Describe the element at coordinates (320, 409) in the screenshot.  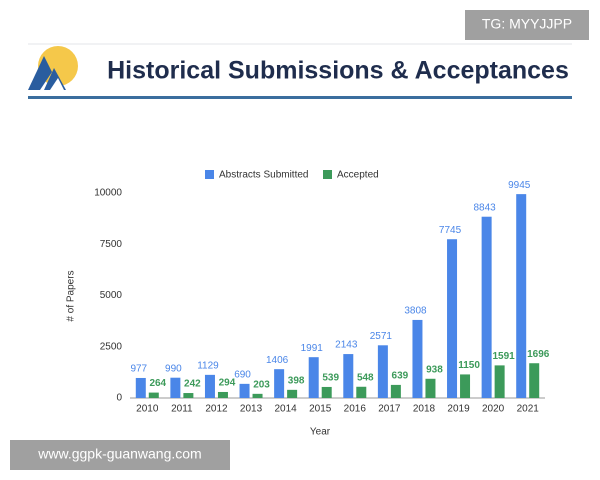
I see `x-tick-label: 2015` at that location.